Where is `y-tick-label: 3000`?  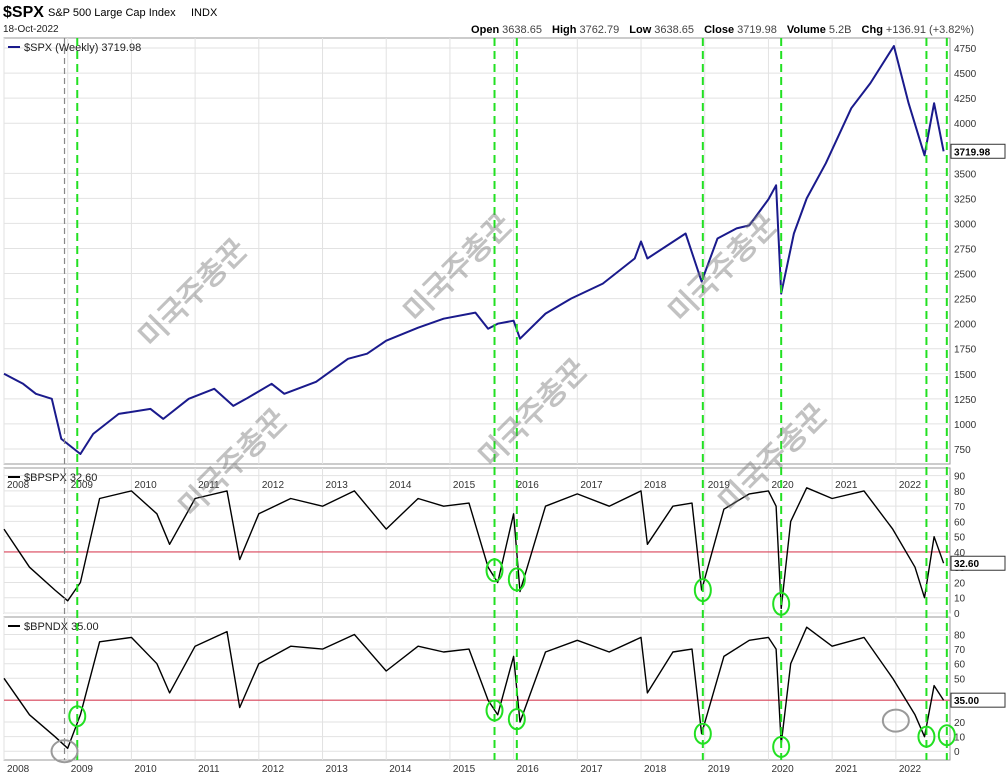 y-tick-label: 3000 is located at coordinates (965, 224).